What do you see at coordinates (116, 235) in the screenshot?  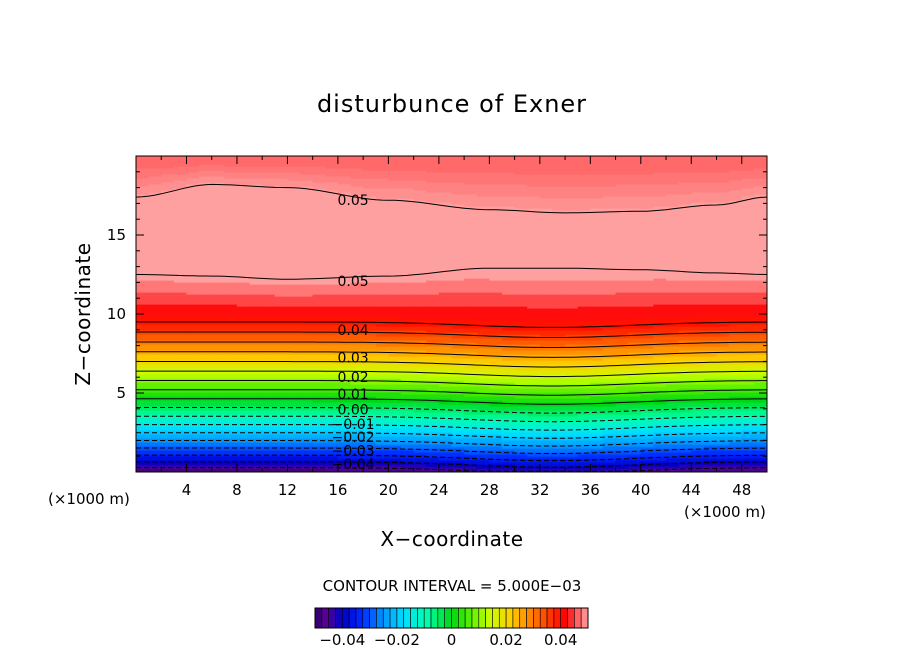 I see `y-tick-label: 15` at bounding box center [116, 235].